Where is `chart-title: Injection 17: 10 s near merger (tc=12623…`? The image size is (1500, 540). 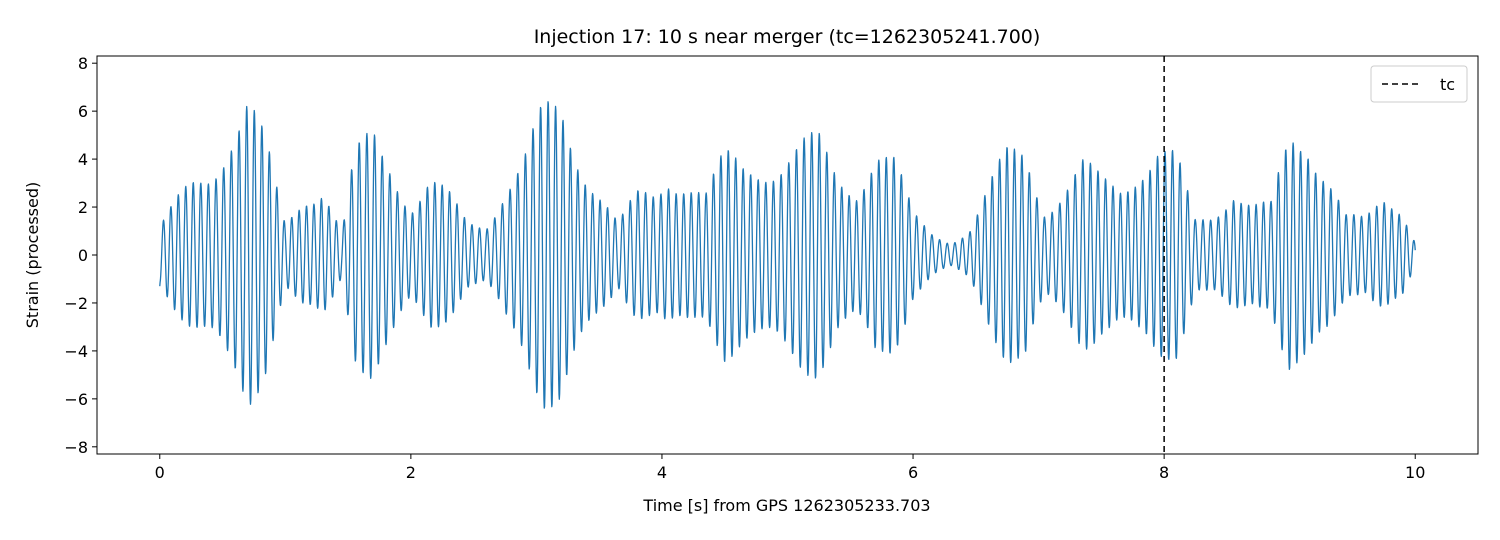 chart-title: Injection 17: 10 s near merger (tc=12623… is located at coordinates (787, 37).